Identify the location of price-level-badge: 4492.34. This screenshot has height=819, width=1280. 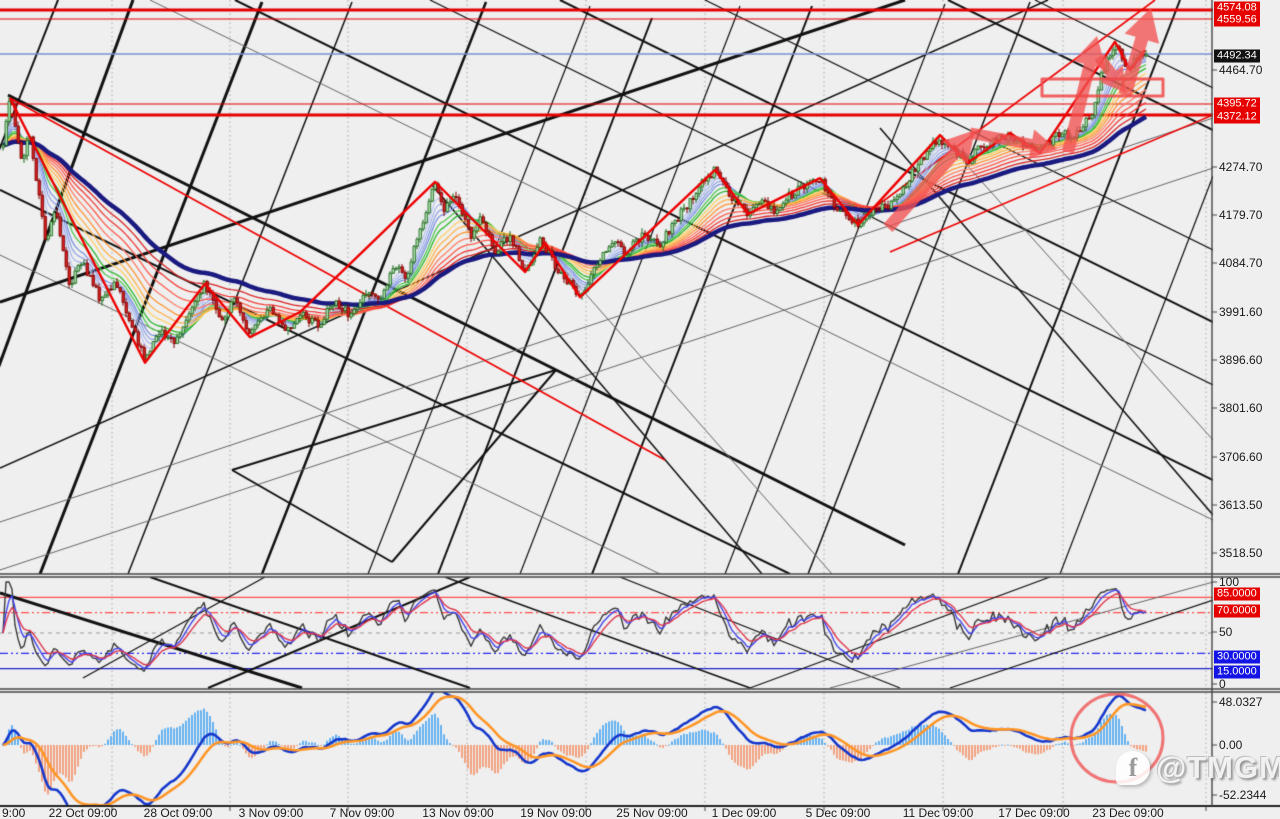
(1237, 56).